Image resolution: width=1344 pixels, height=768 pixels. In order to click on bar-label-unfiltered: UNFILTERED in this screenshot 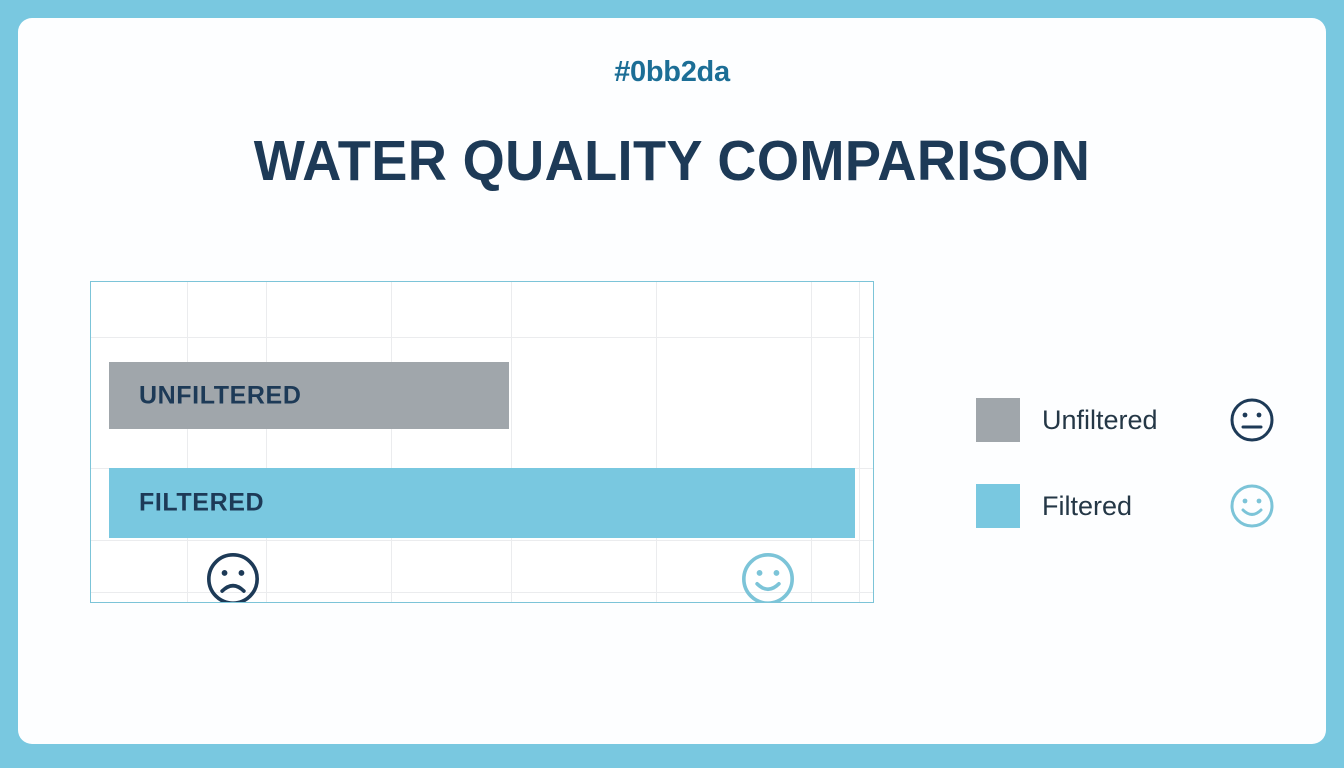, I will do `click(220, 395)`.